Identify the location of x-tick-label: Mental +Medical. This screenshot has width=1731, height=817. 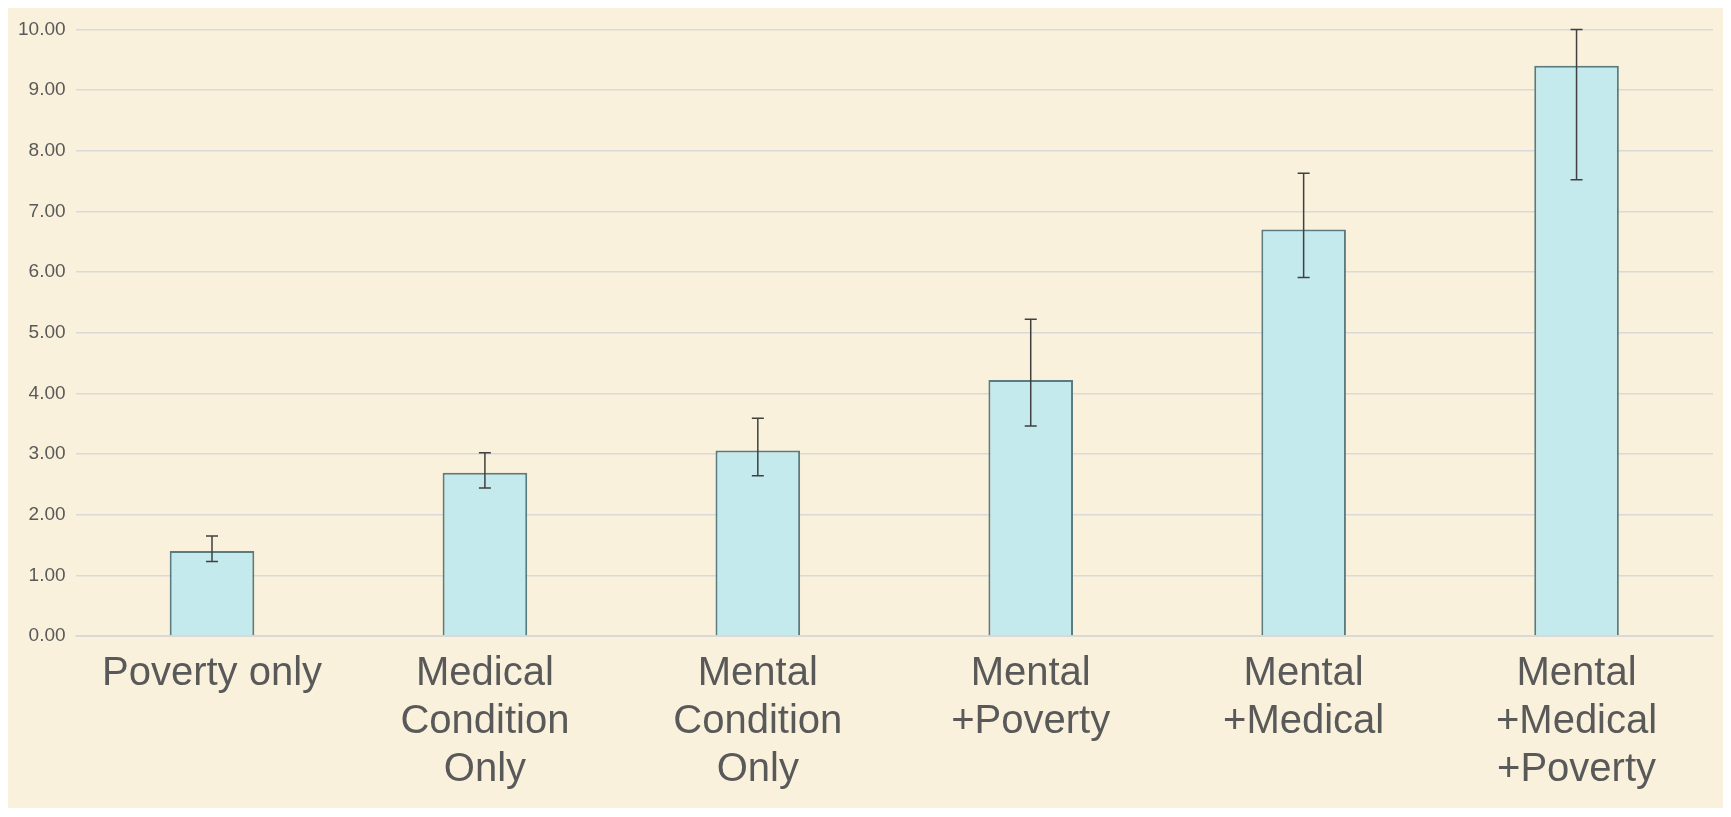
(1304, 695).